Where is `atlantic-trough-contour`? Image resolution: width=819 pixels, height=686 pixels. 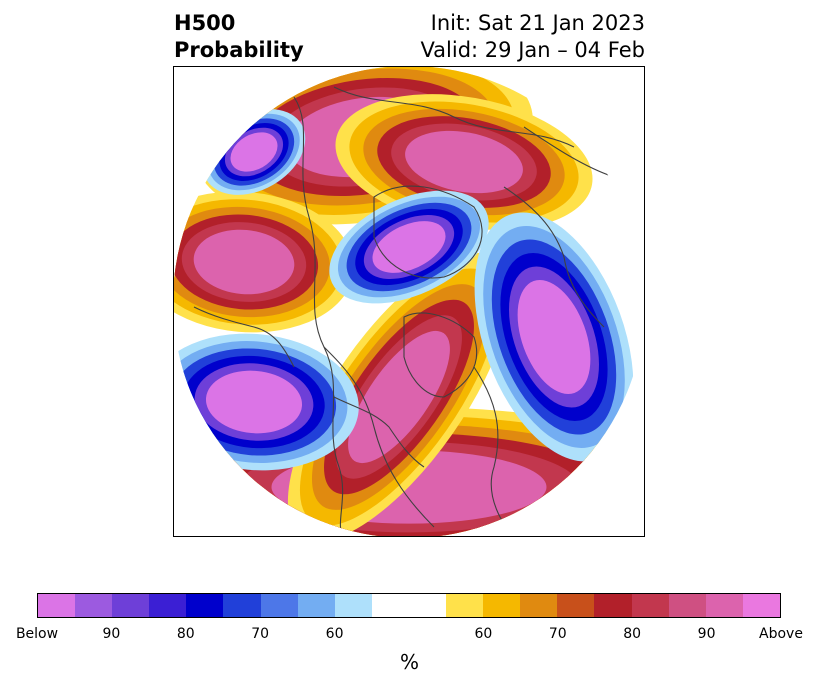 atlantic-trough-contour is located at coordinates (554, 337).